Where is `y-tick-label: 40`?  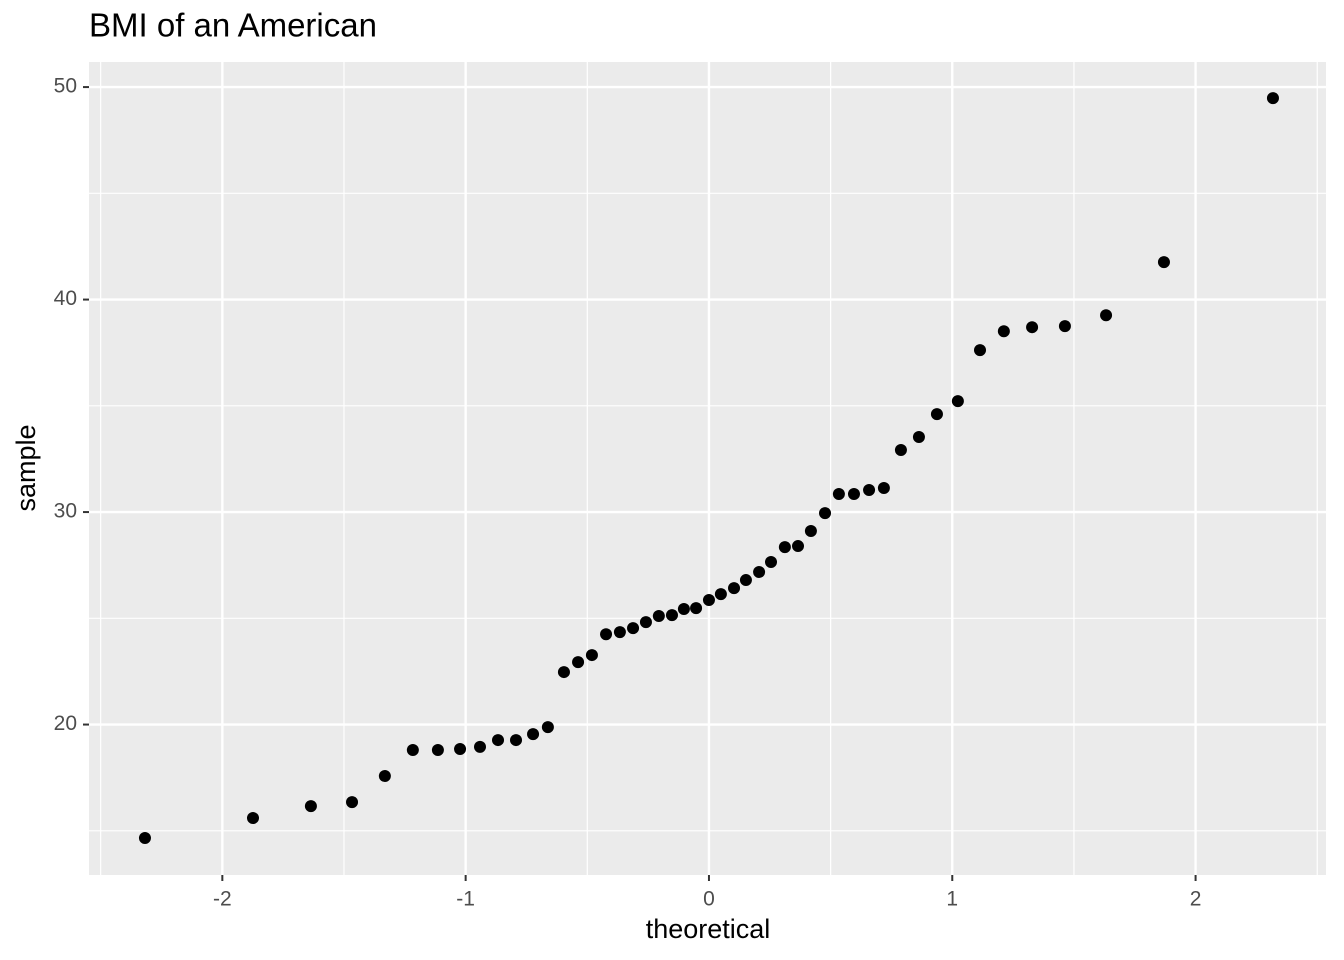
y-tick-label: 40 is located at coordinates (65, 298).